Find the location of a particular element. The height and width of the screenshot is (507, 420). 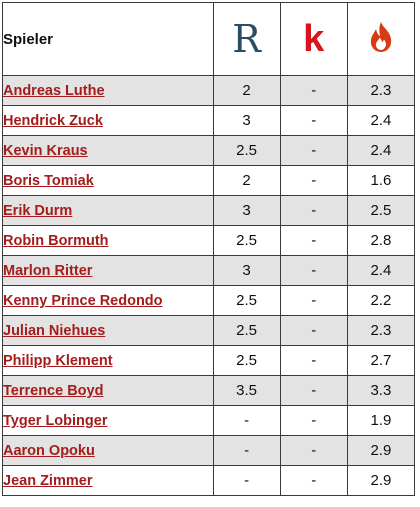

rating-f-cell: 1.9 is located at coordinates (381, 420).